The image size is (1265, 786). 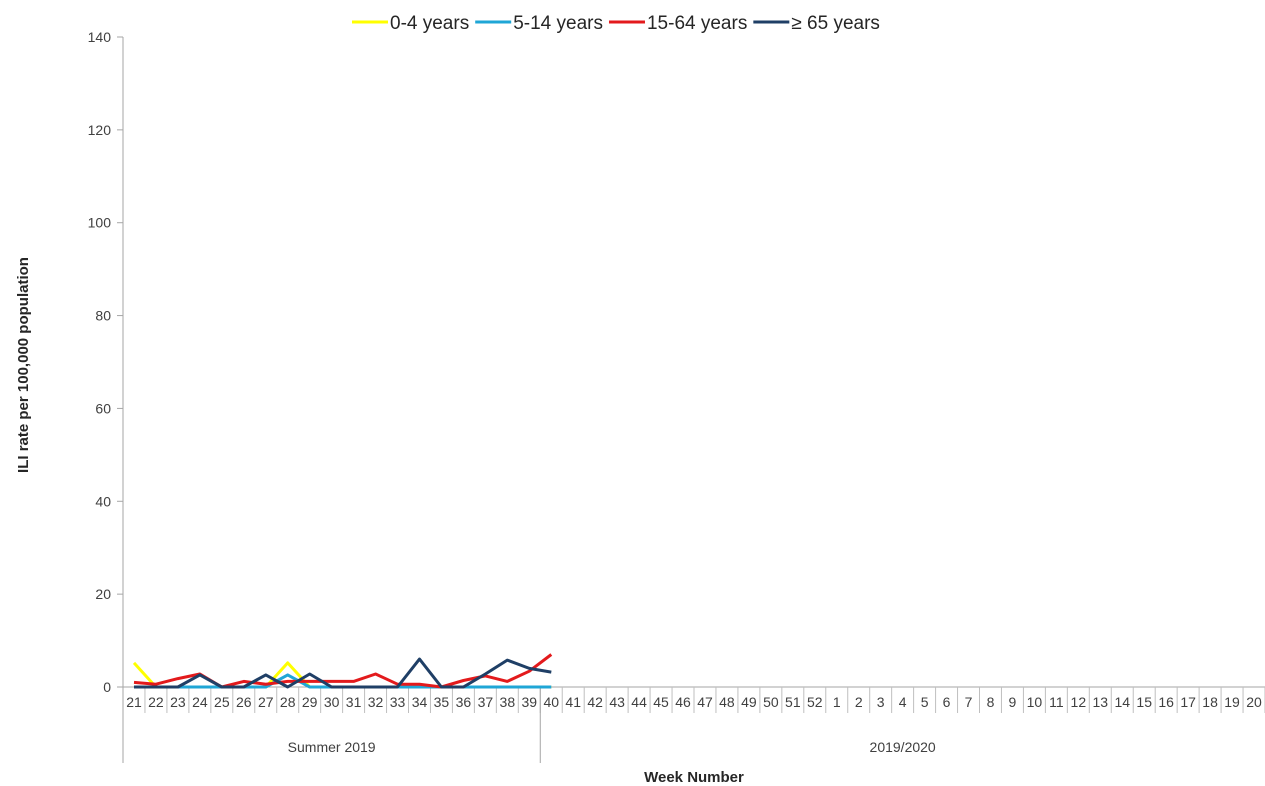 What do you see at coordinates (749, 702) in the screenshot?
I see `x-tick-label: 49` at bounding box center [749, 702].